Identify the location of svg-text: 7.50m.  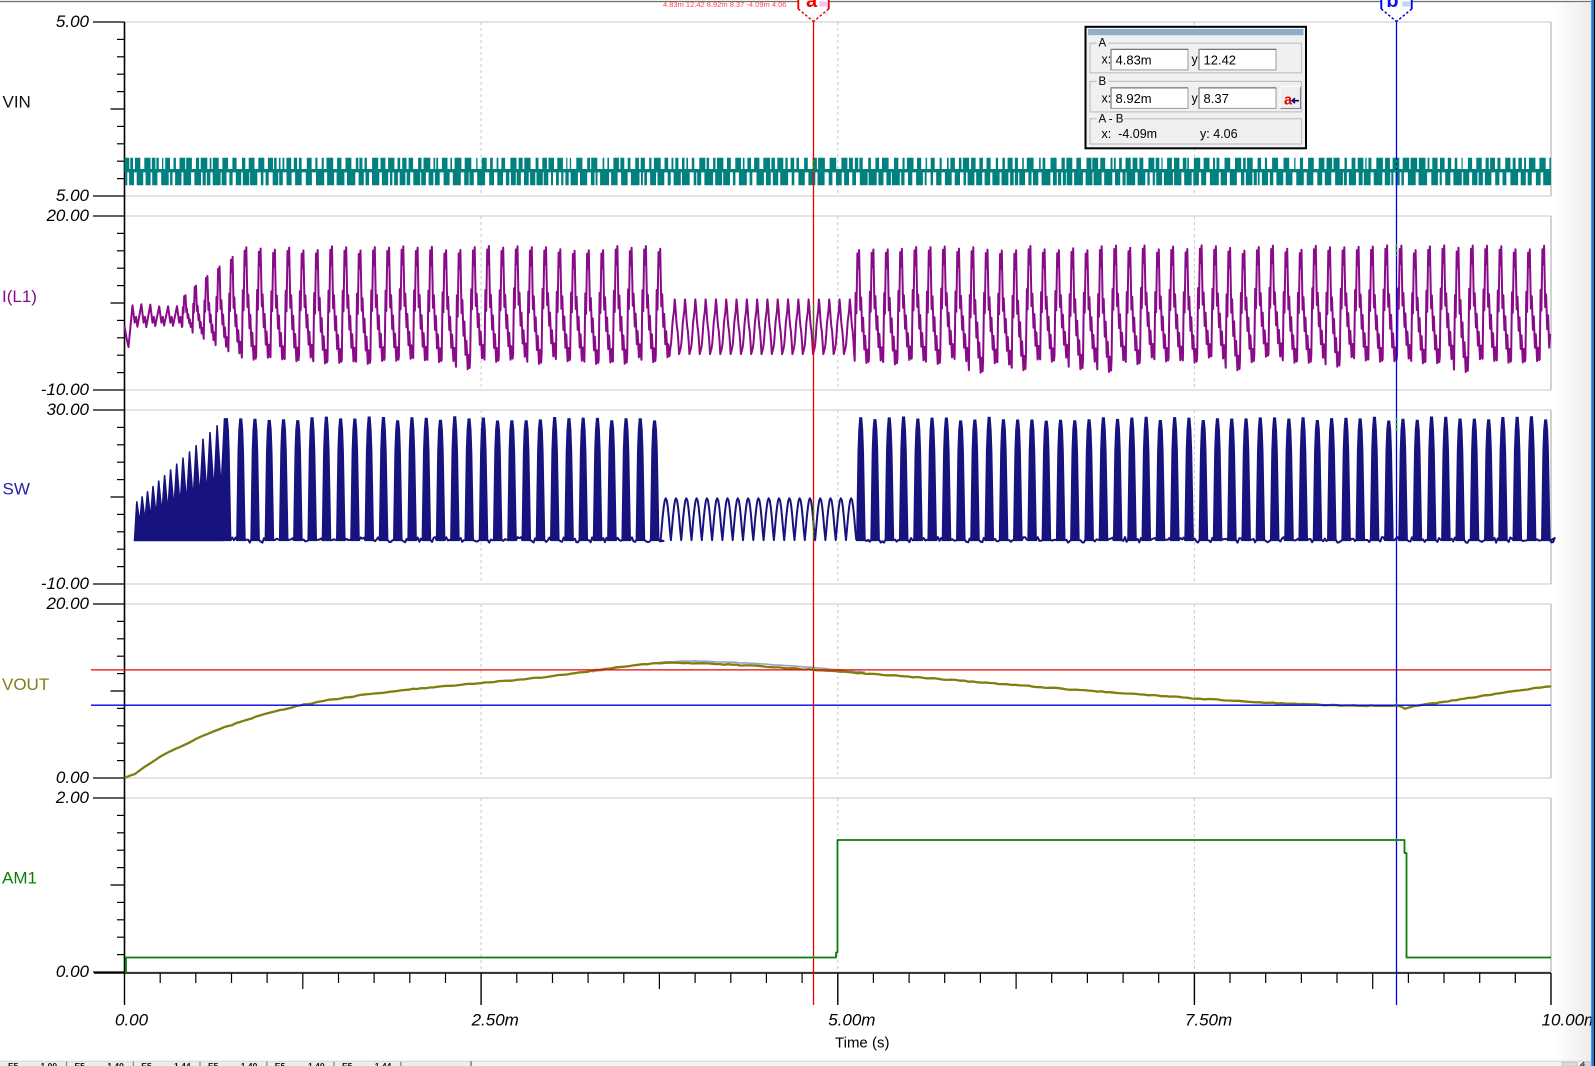
(1208, 1020).